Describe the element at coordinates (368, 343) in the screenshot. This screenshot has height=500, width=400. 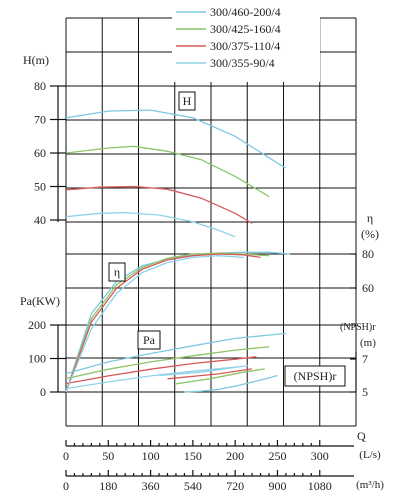
I see `npsh-axis-unit: (m)` at that location.